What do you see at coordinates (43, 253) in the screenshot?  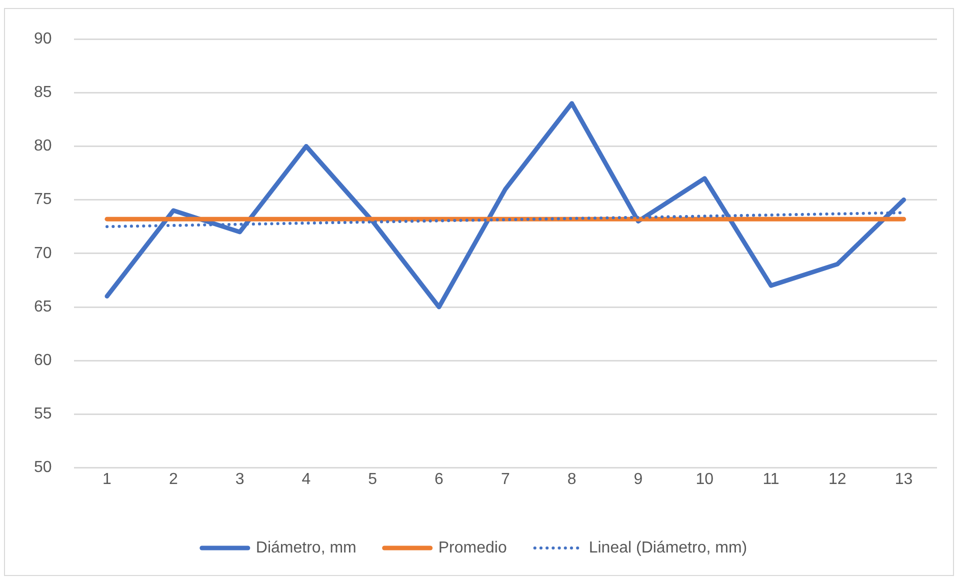 I see `y-tick-label: 70` at bounding box center [43, 253].